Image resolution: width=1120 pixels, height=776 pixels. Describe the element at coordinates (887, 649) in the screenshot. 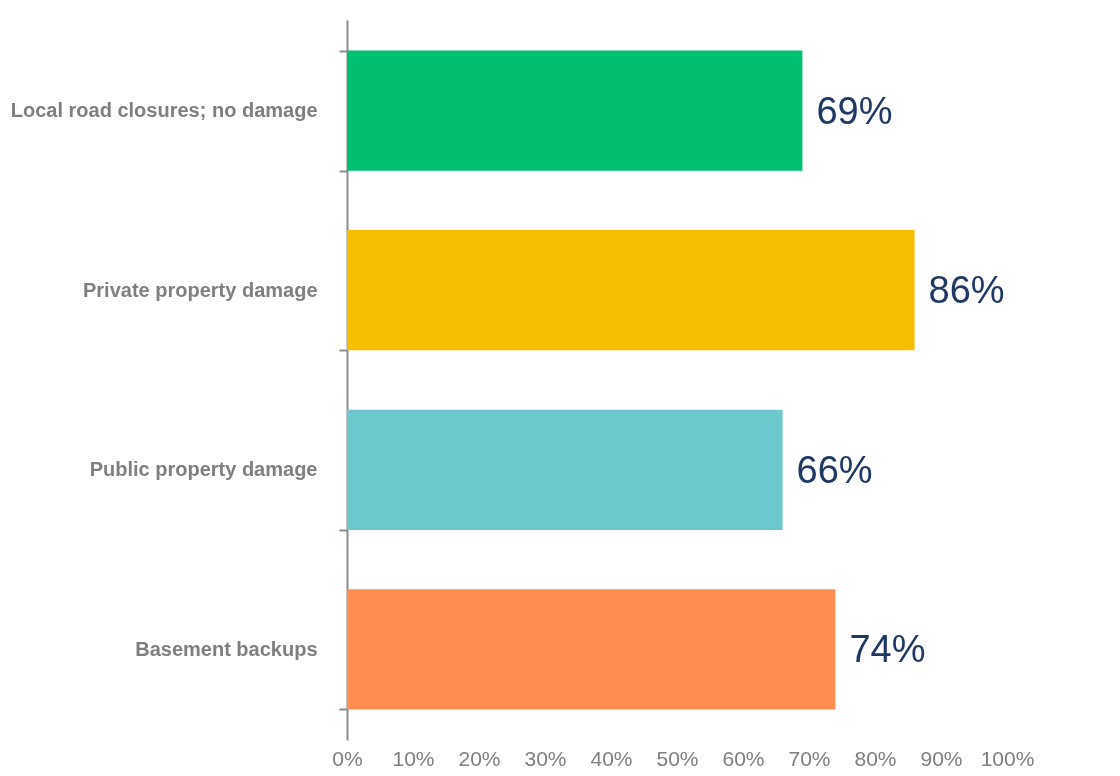

I see `data-label: 74%` at that location.